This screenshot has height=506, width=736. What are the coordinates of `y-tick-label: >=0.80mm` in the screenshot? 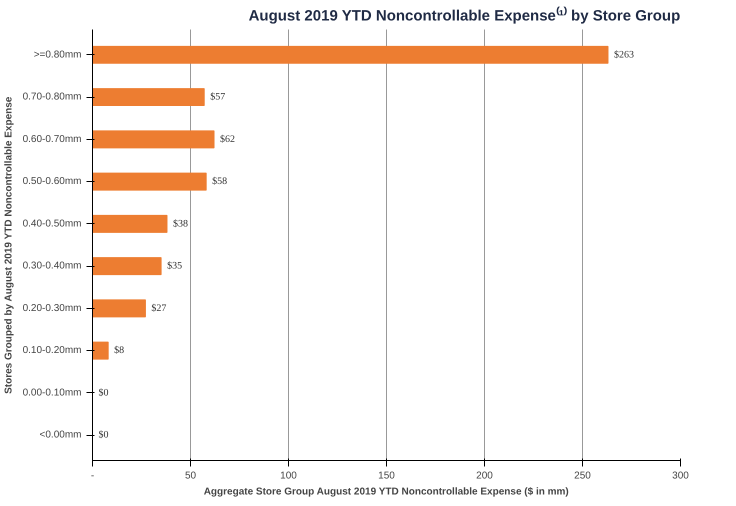 It's located at (58, 54).